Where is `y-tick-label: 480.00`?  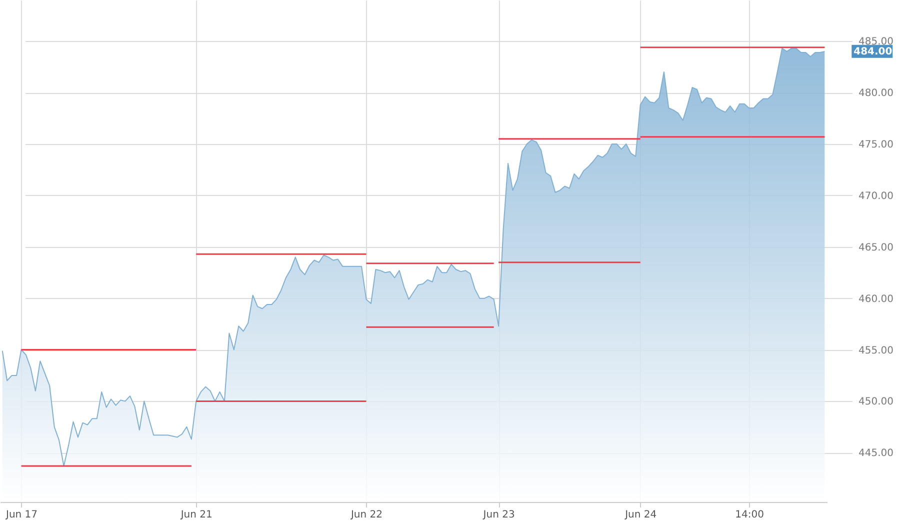 y-tick-label: 480.00 is located at coordinates (876, 94).